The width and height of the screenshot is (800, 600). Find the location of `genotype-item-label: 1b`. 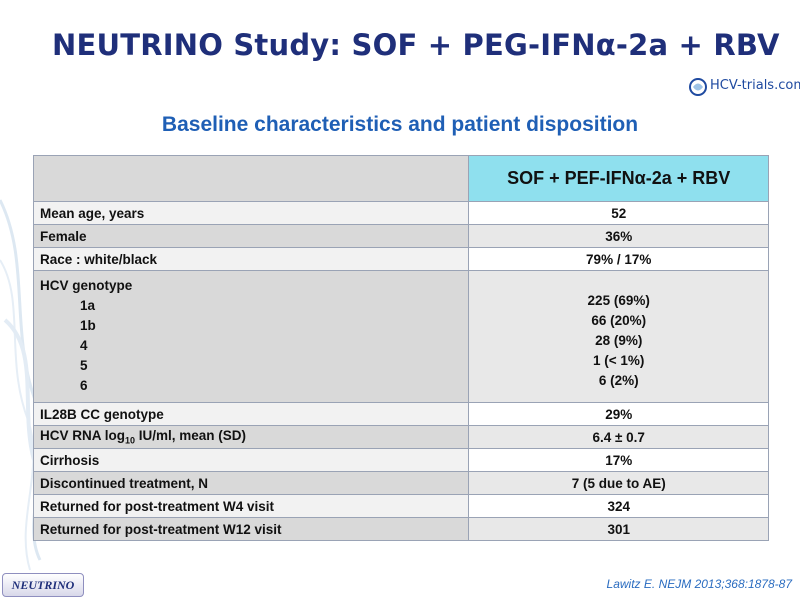

genotype-item-label: 1b is located at coordinates (88, 325).